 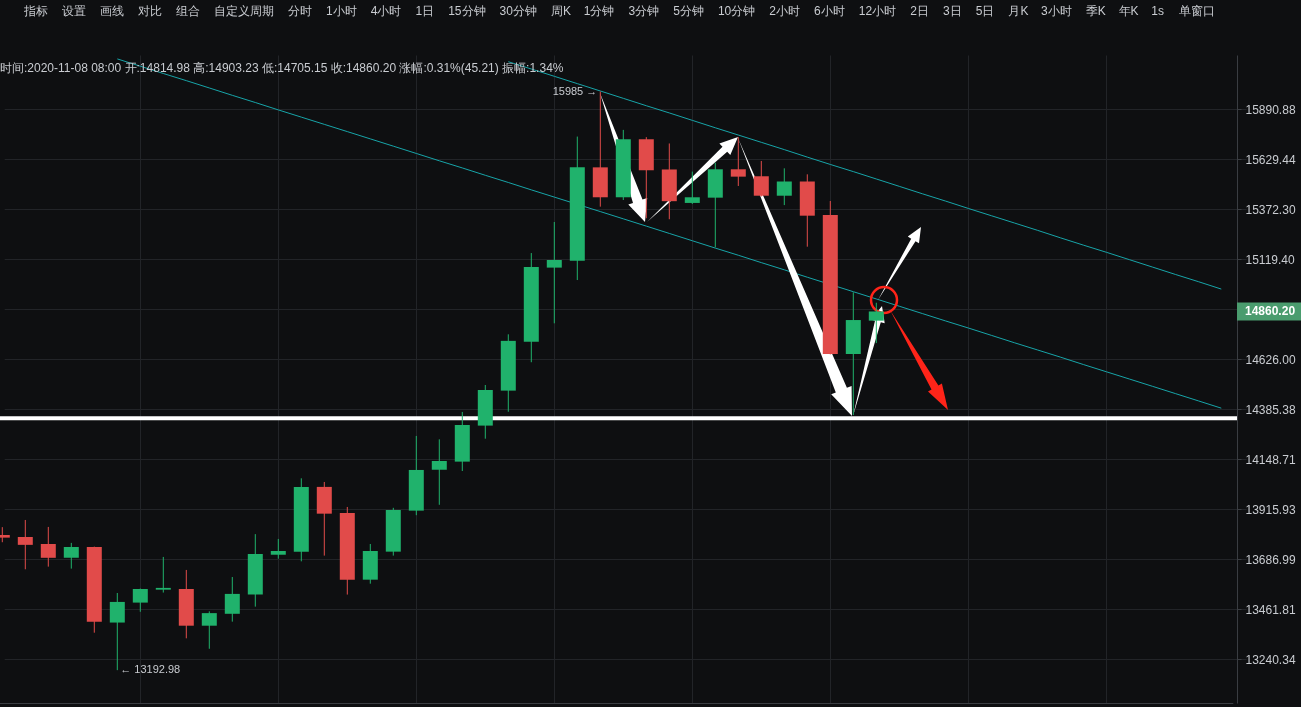 What do you see at coordinates (1270, 259) in the screenshot?
I see `y-tick-label: 15119.40` at bounding box center [1270, 259].